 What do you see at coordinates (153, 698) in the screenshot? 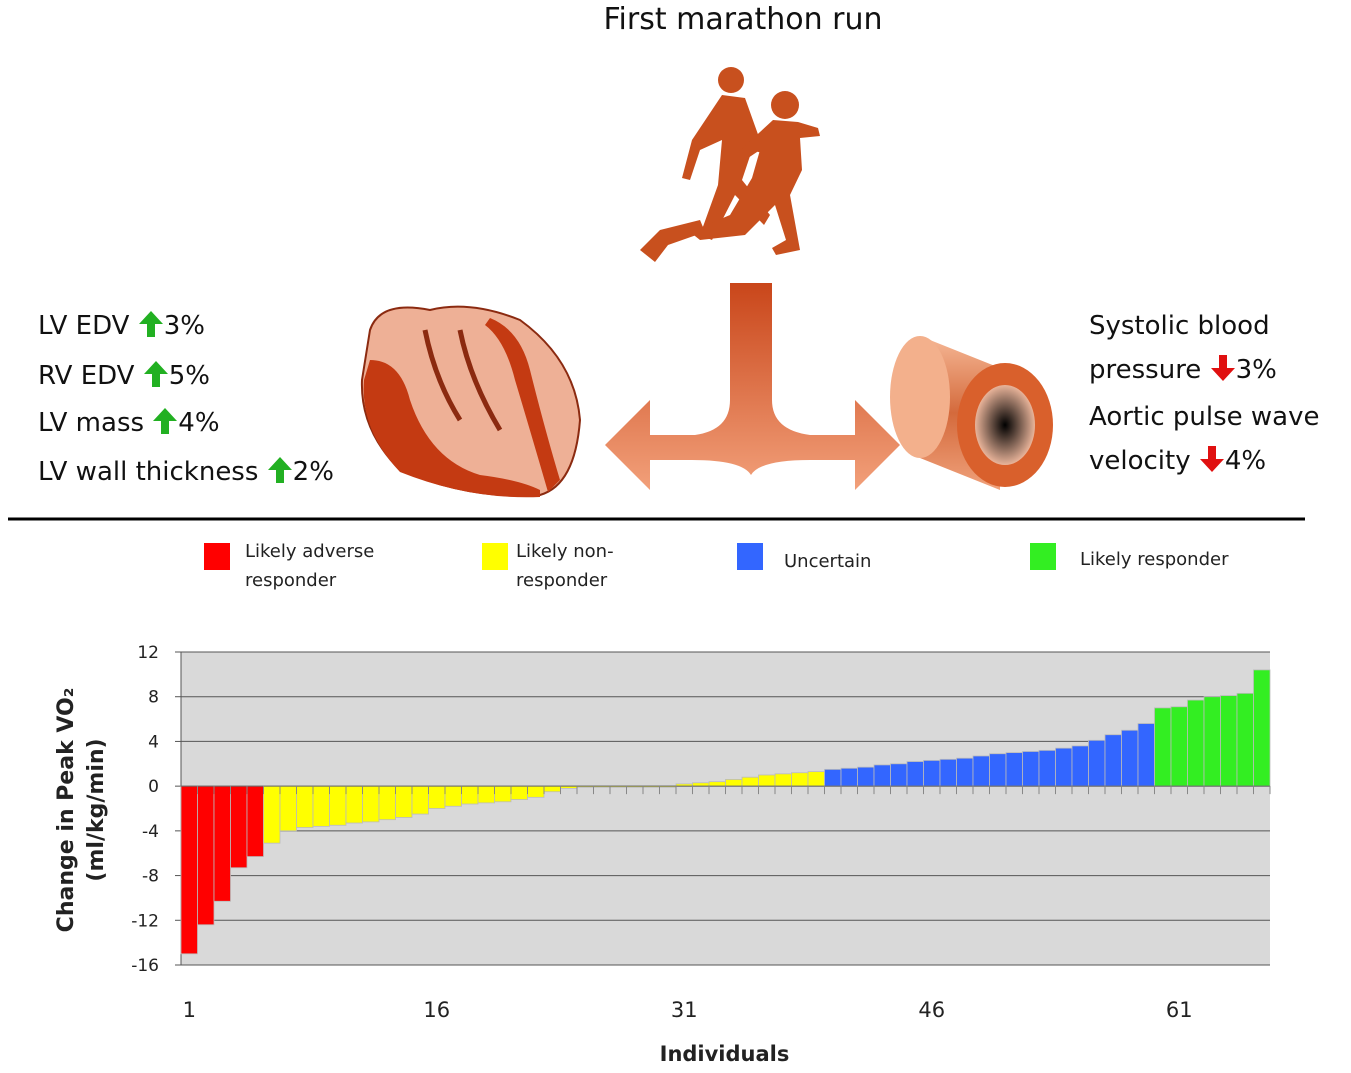
I see `y-tick-label: 8` at bounding box center [153, 698].